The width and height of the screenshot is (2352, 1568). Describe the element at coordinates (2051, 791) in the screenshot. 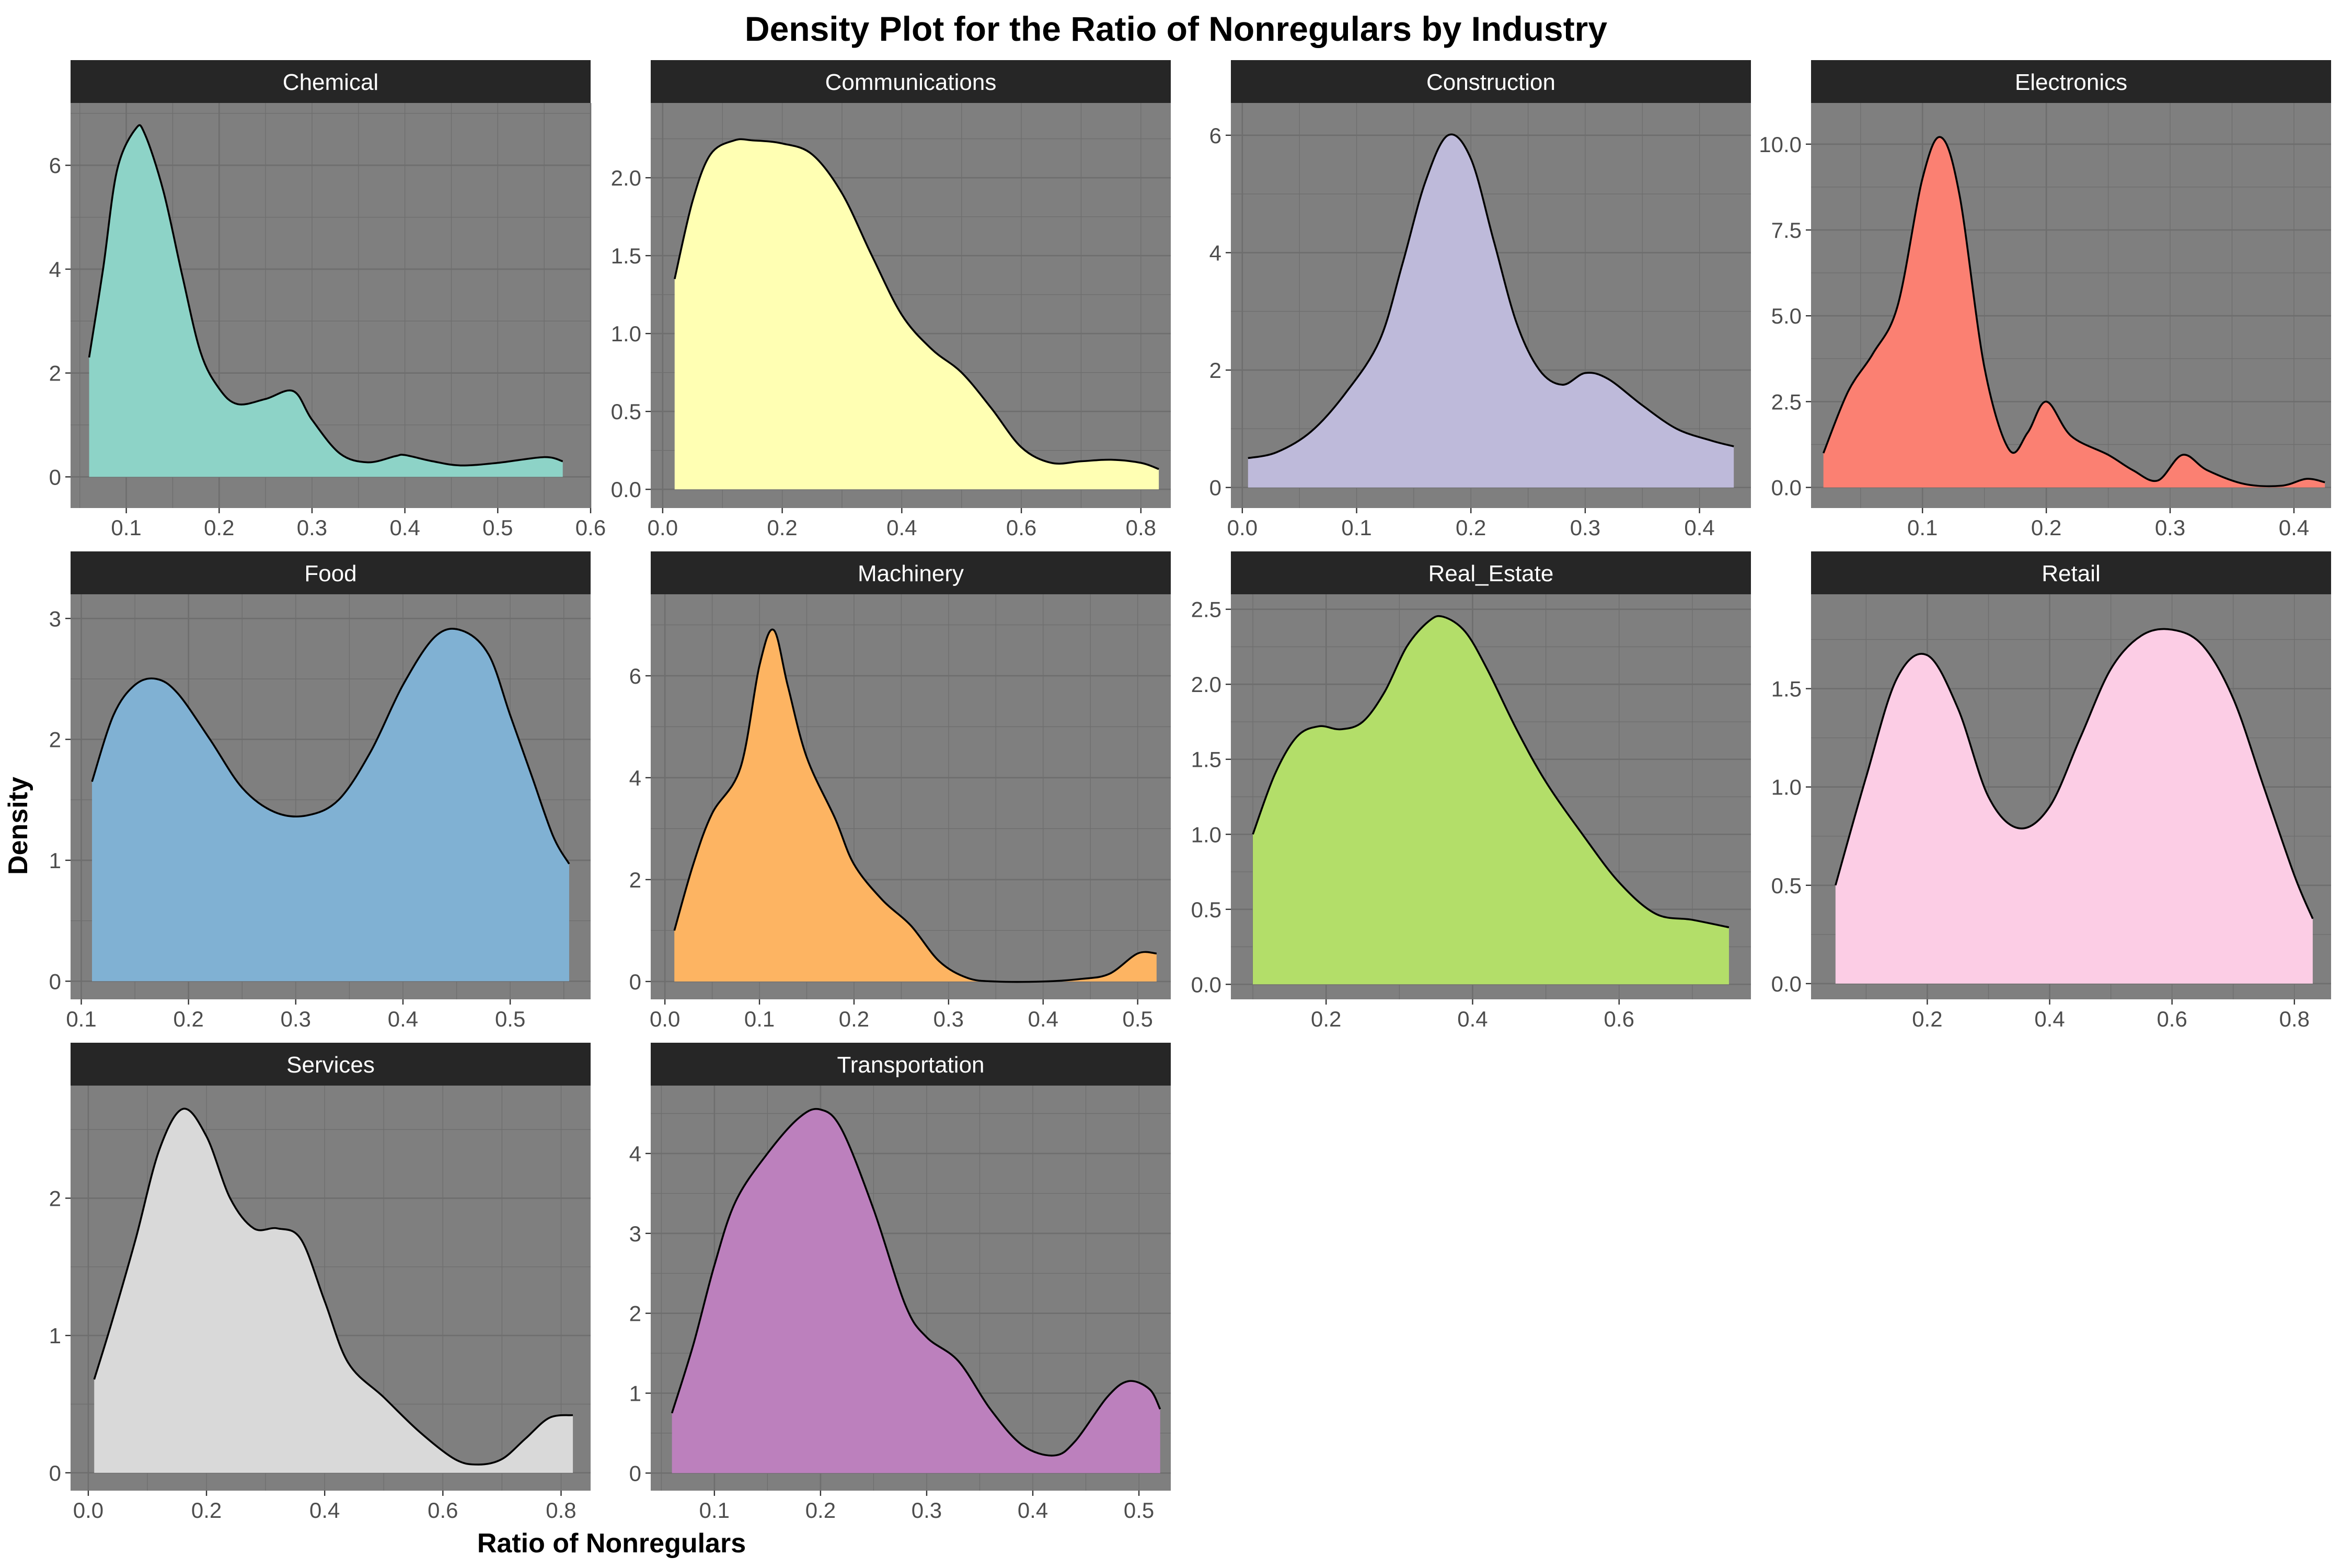

I see `facet-retail: Retail 0.2 0.4 0.6 0.8 0.0 0.5 1.0 1.5` at that location.